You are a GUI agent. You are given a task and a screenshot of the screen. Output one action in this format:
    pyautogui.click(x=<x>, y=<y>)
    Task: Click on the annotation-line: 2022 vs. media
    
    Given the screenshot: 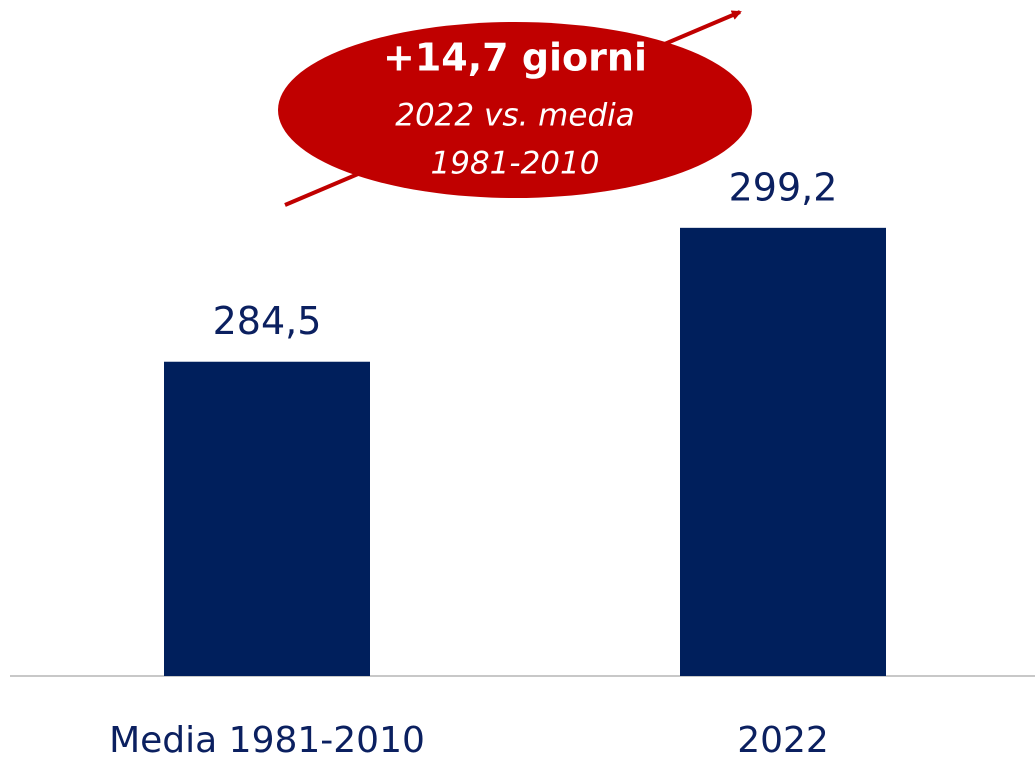 What is the action you would take?
    pyautogui.click(x=515, y=116)
    